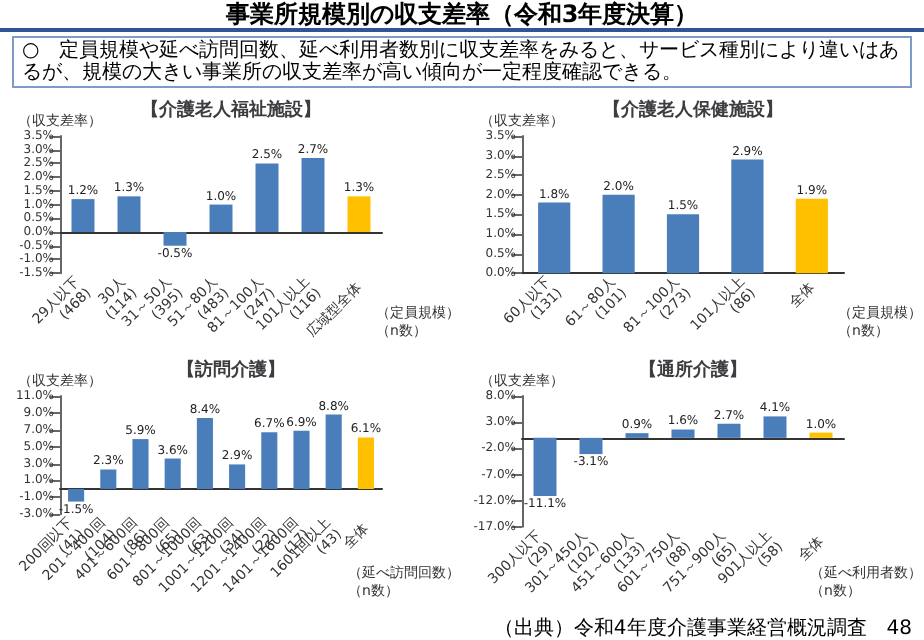  I want to click on chart-title: 【介護老人保健施設】, so click(693, 110).